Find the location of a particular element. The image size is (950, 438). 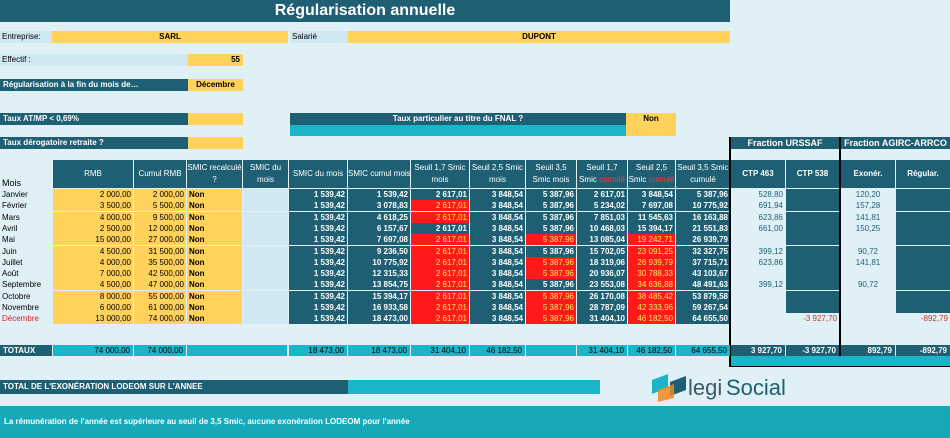

cell-mois: Août is located at coordinates (10, 274).